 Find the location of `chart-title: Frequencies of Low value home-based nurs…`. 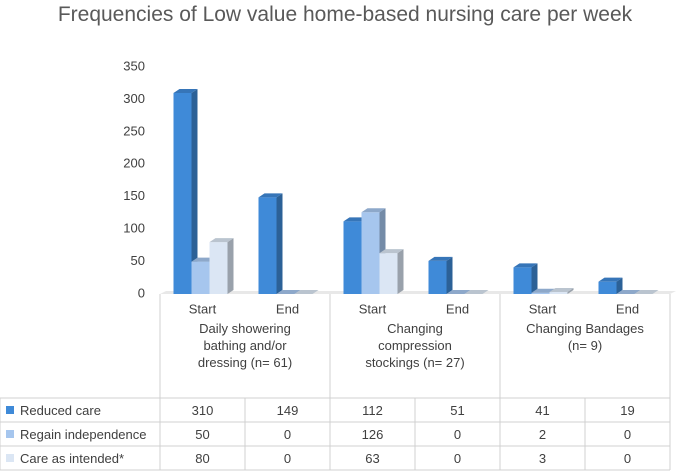

chart-title: Frequencies of Low value home-based nurs… is located at coordinates (345, 14).